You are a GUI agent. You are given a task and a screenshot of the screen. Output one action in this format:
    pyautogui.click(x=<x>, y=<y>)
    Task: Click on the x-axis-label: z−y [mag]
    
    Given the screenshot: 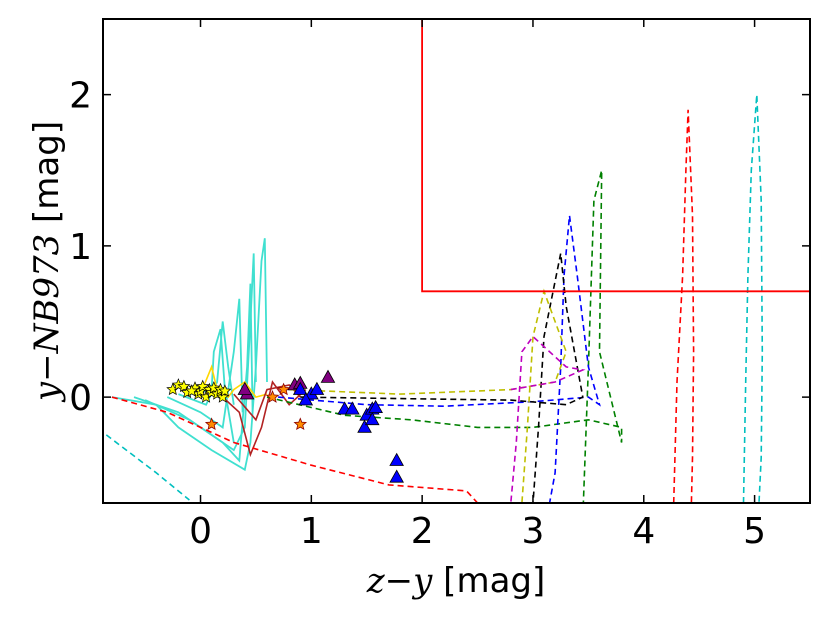 What is the action you would take?
    pyautogui.click(x=456, y=581)
    